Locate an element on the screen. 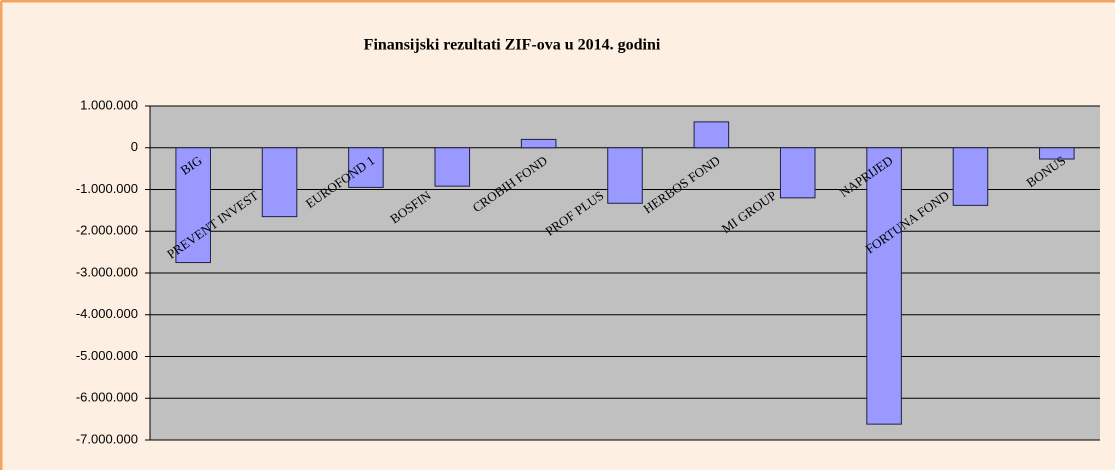 This screenshot has height=470, width=1115. y-tick-label: -1.000.000 is located at coordinates (107, 188).